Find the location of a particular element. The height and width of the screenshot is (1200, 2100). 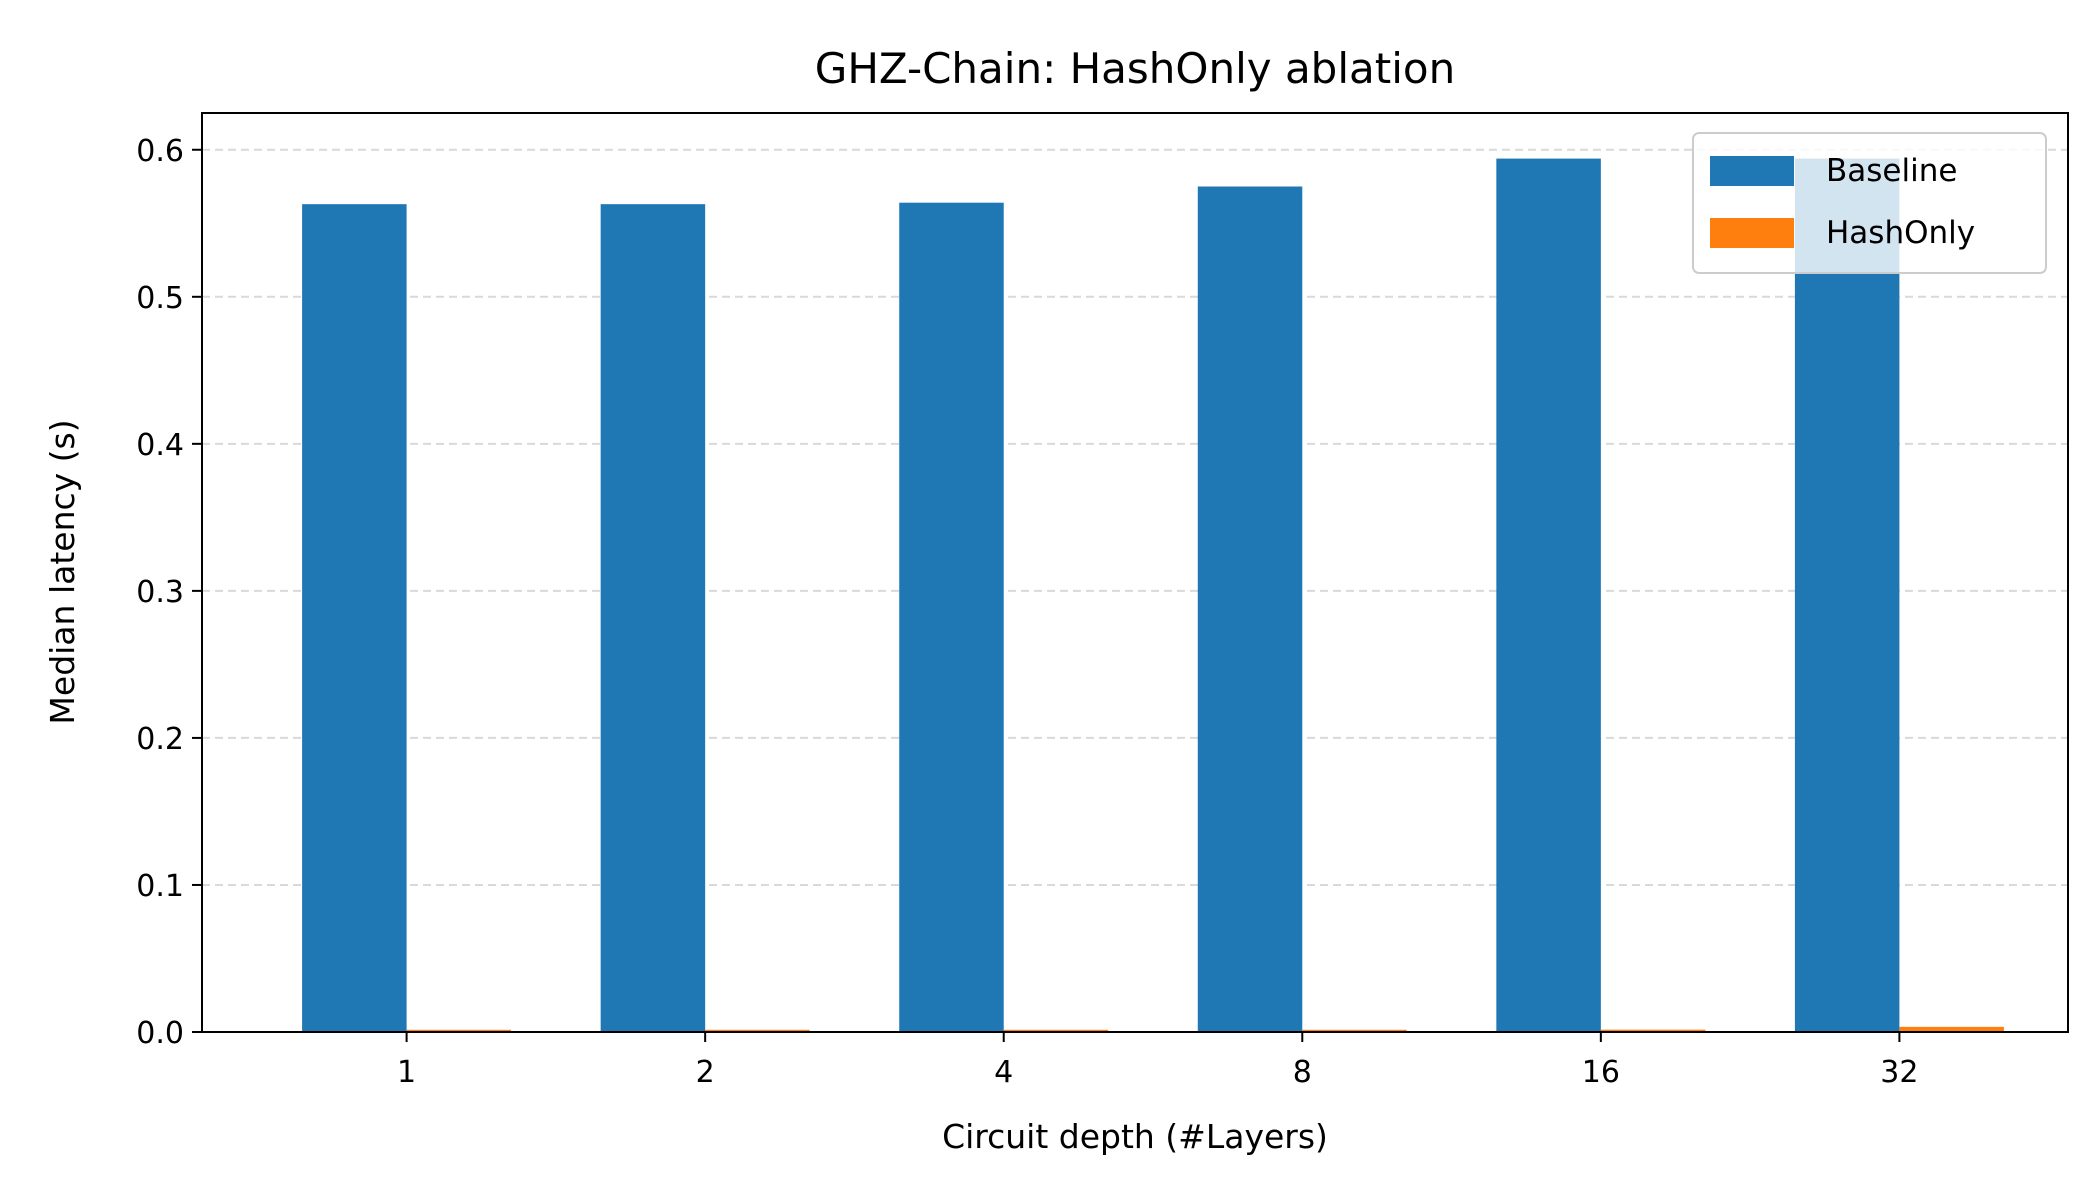

chart-title: GHZ-Chain: HashOnly ablation is located at coordinates (1135, 68).